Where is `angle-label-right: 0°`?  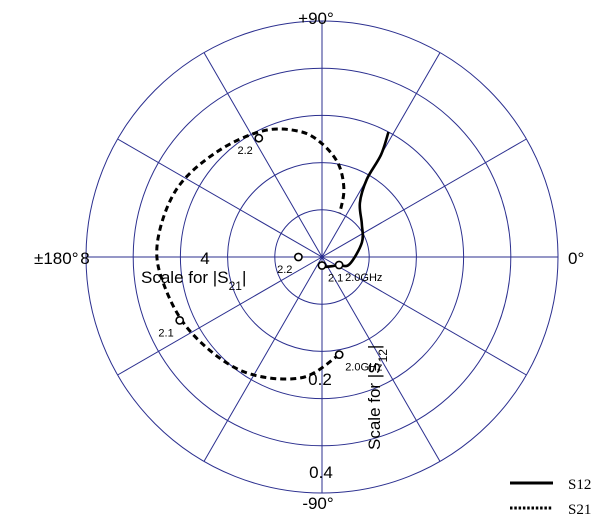
angle-label-right: 0° is located at coordinates (576, 258).